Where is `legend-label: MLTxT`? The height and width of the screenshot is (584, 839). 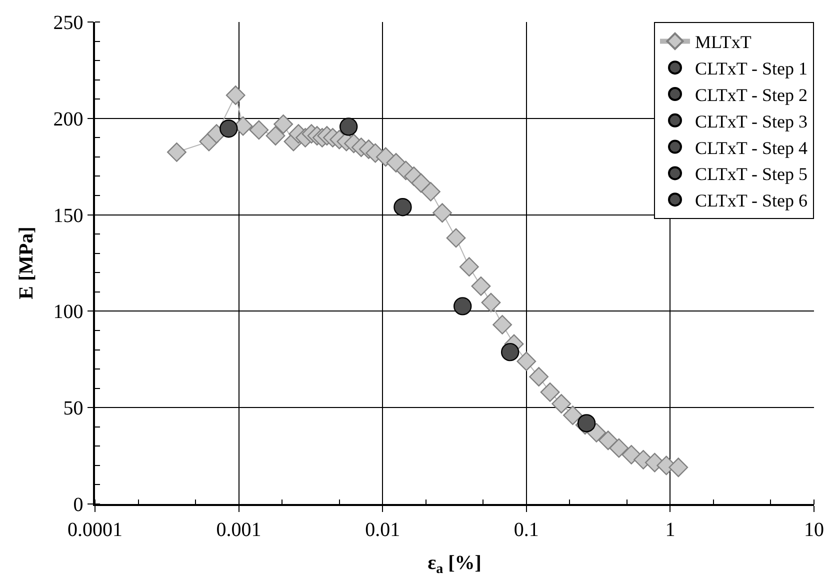 legend-label: MLTxT is located at coordinates (723, 42).